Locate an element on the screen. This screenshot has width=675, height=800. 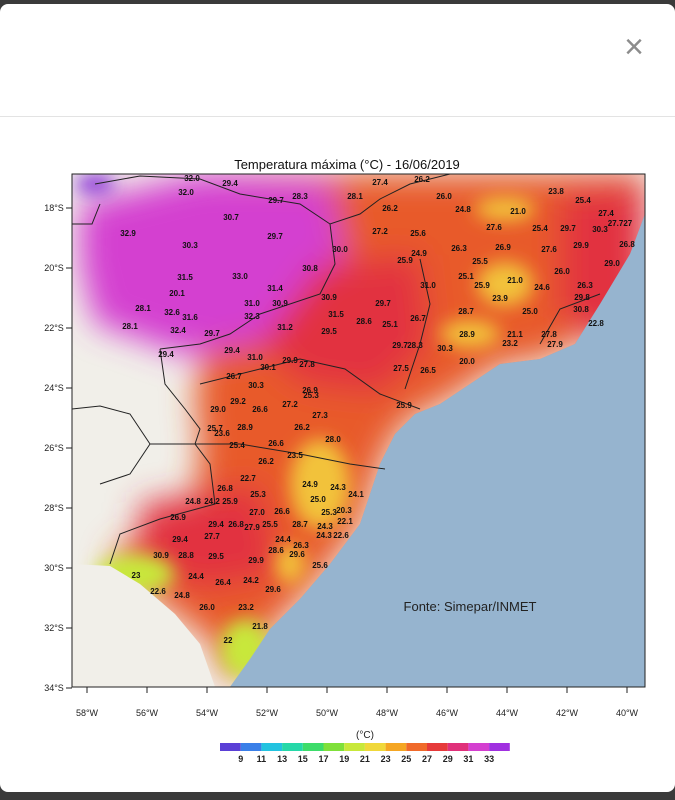
svg-text: 34°S is located at coordinates (54, 688).